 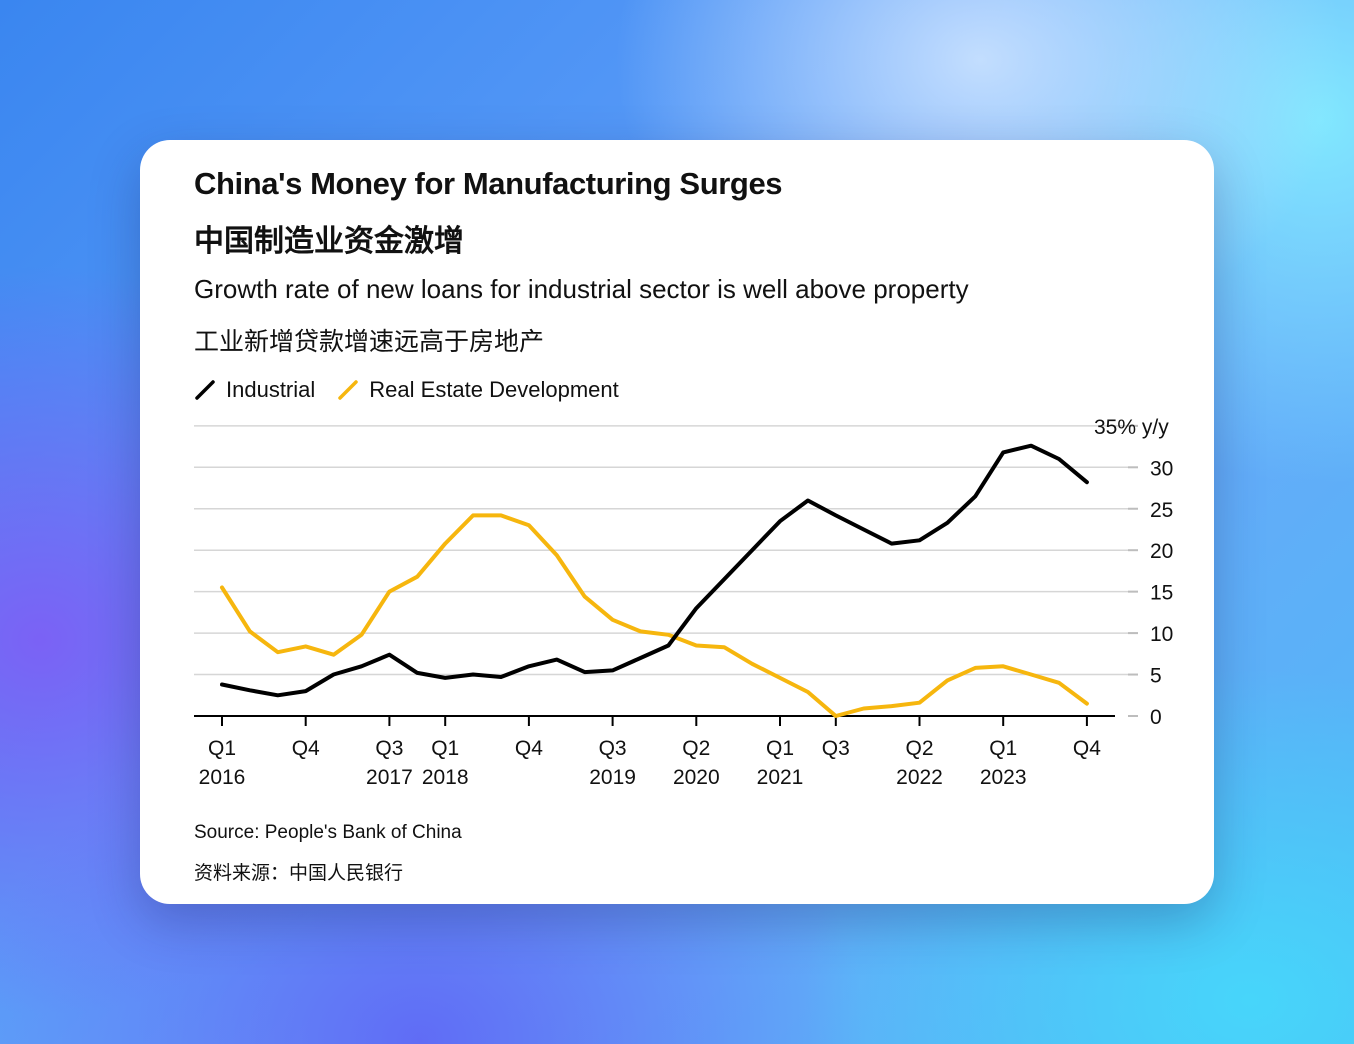 What do you see at coordinates (696, 777) in the screenshot?
I see `xtick-year-label: 2020` at bounding box center [696, 777].